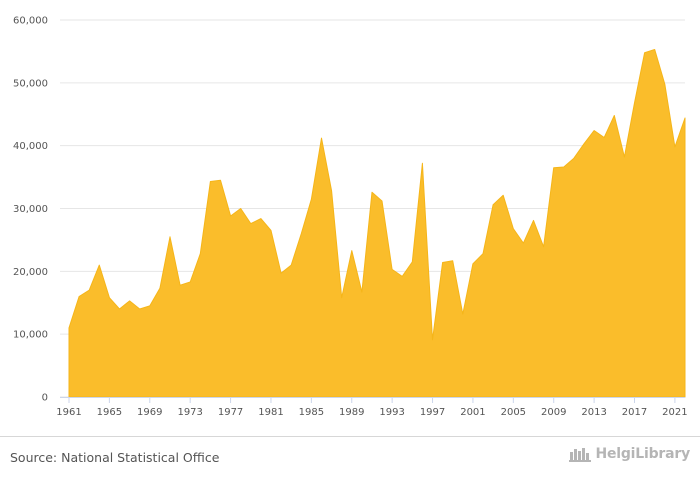 This screenshot has height=483, width=700. I want to click on x-tick-label: 2017, so click(634, 412).